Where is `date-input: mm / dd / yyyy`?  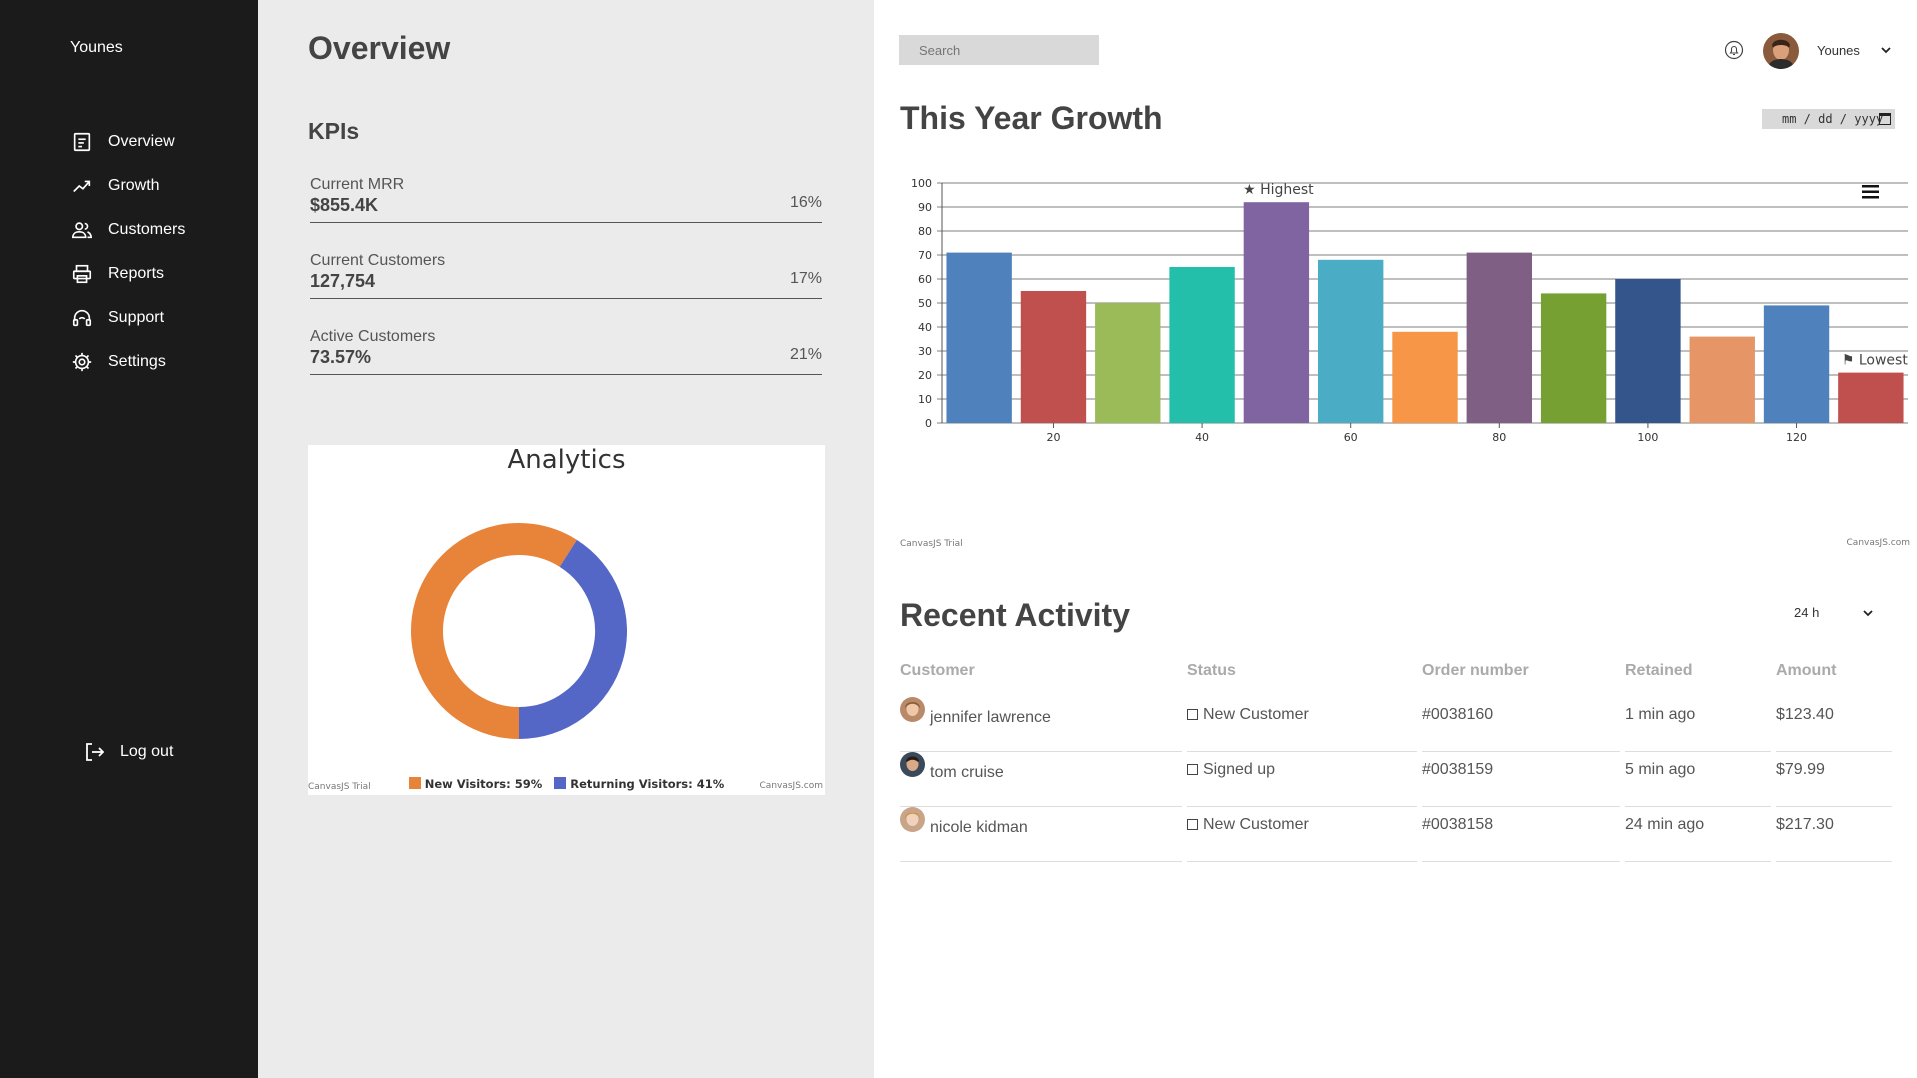
date-input: mm / dd / yyyy is located at coordinates (1828, 119).